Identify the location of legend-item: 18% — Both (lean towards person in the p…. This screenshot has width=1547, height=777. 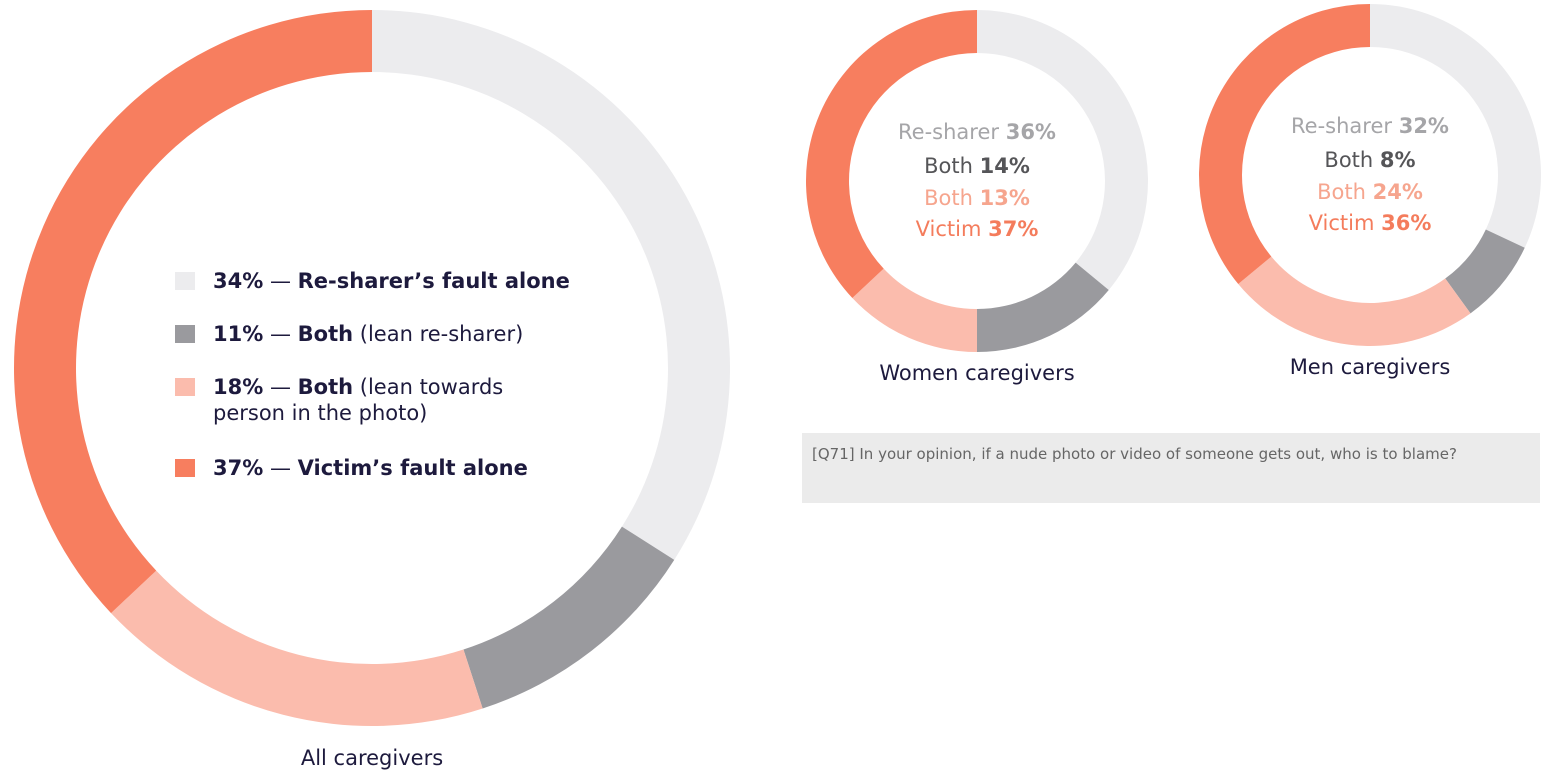
(344, 400).